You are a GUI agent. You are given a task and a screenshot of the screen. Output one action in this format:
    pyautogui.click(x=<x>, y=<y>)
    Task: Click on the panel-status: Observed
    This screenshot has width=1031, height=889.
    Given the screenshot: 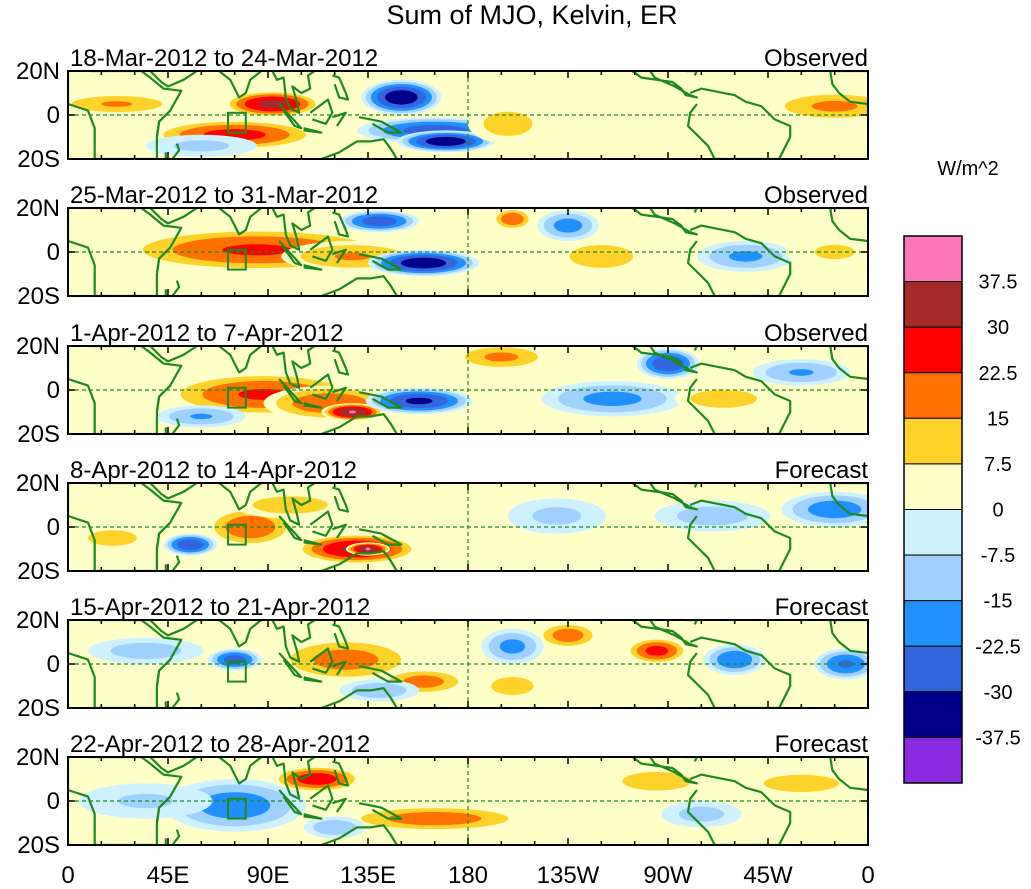 What is the action you would take?
    pyautogui.click(x=816, y=333)
    